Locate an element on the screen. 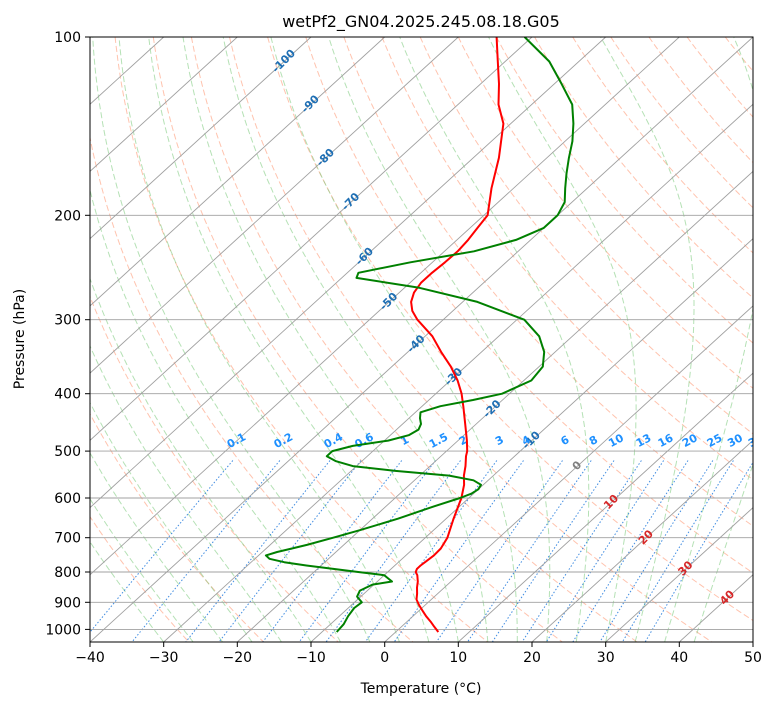  y-axis: 1000 900 800 700 600 500 400 300 200 100 is located at coordinates (67, 334).